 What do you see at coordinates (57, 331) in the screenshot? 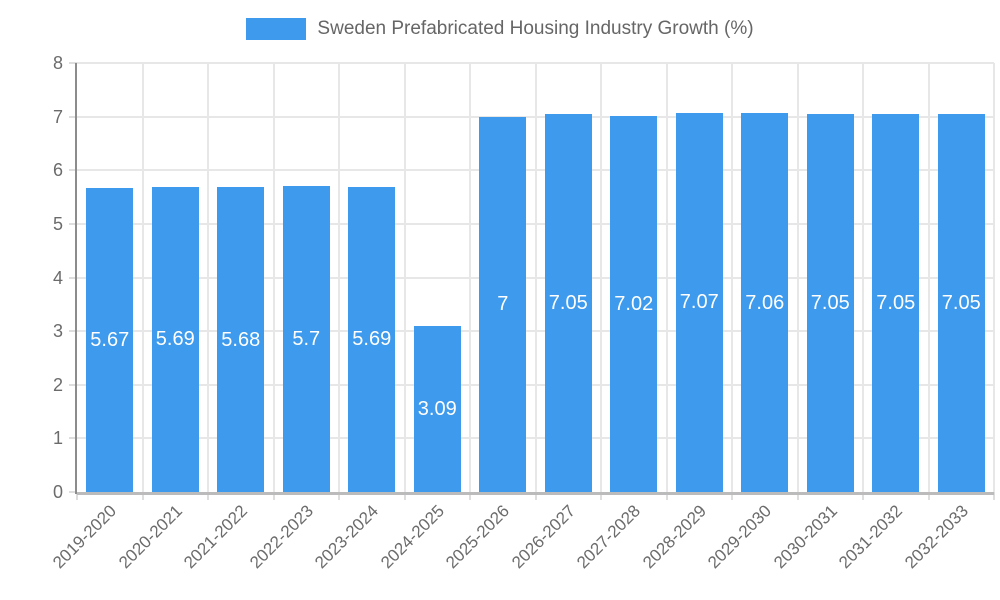
I see `y-tick-label: 3` at bounding box center [57, 331].